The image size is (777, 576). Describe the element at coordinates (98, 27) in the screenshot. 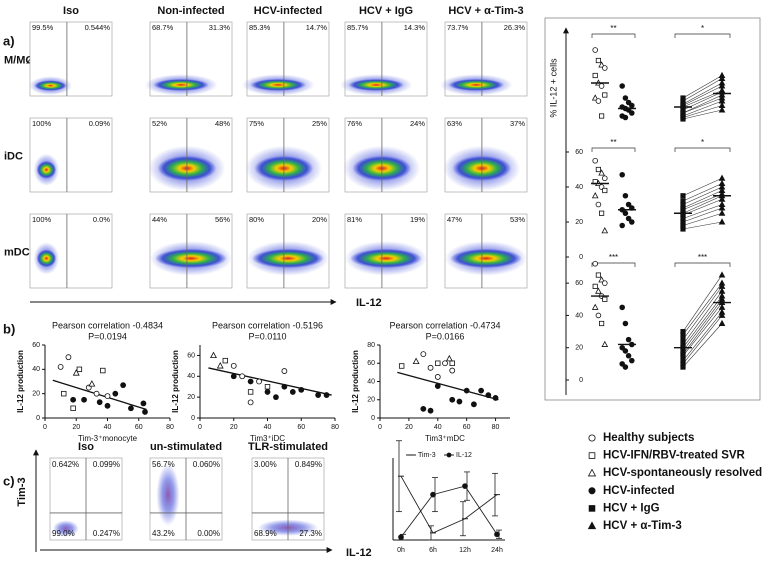

I see `quadrant-label: 0.544%` at that location.